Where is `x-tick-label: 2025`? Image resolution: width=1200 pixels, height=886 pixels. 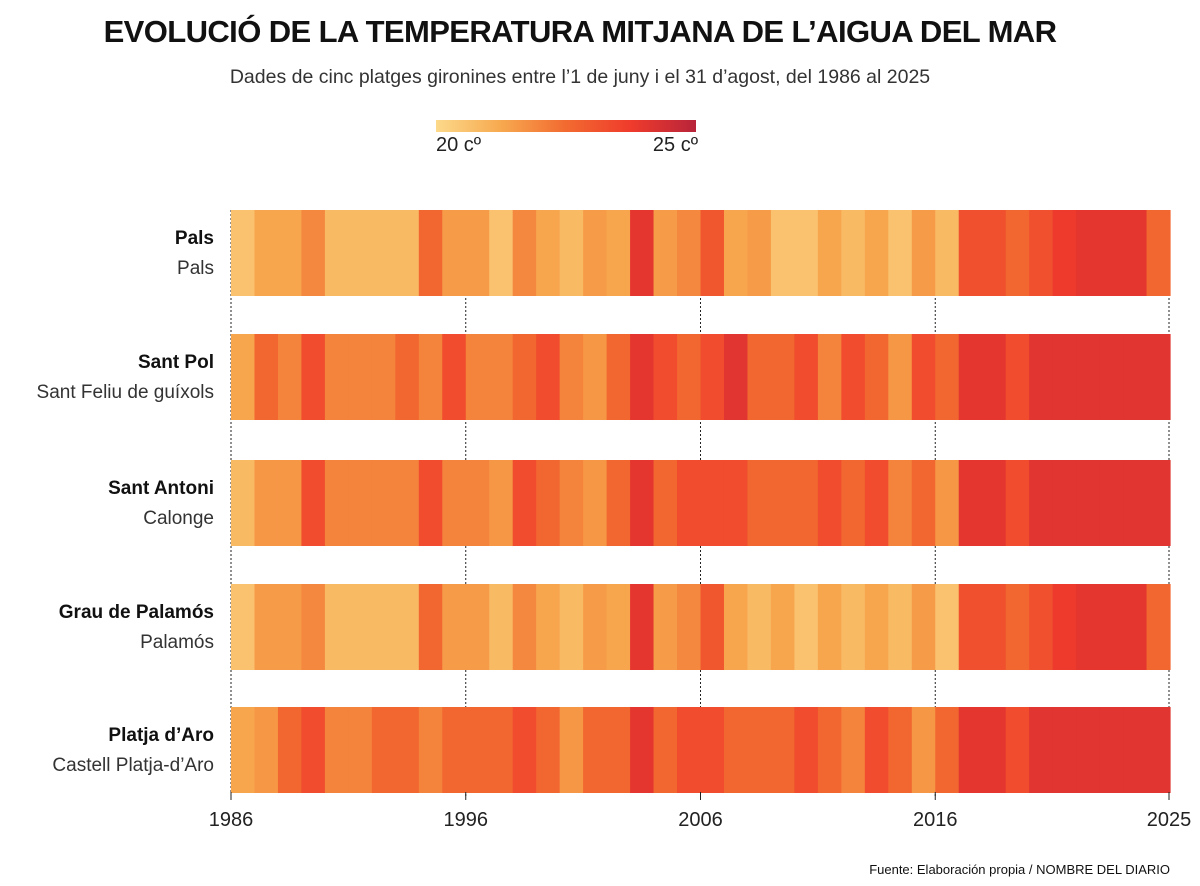
x-tick-label: 2025 is located at coordinates (1169, 820).